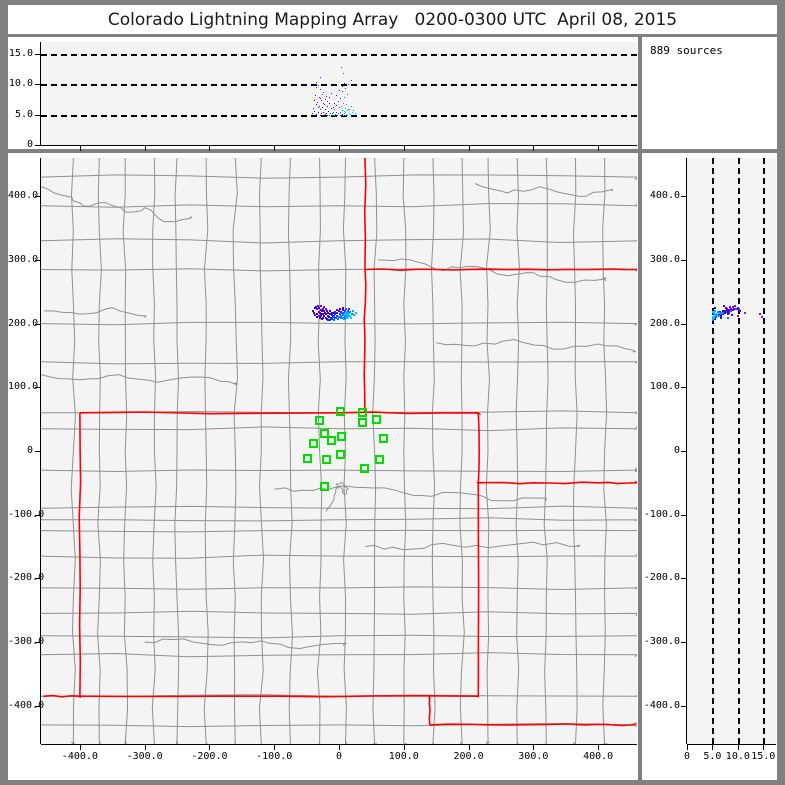 The width and height of the screenshot is (785, 785). Describe the element at coordinates (661, 514) in the screenshot. I see `y-tick-label: -100.0` at that location.